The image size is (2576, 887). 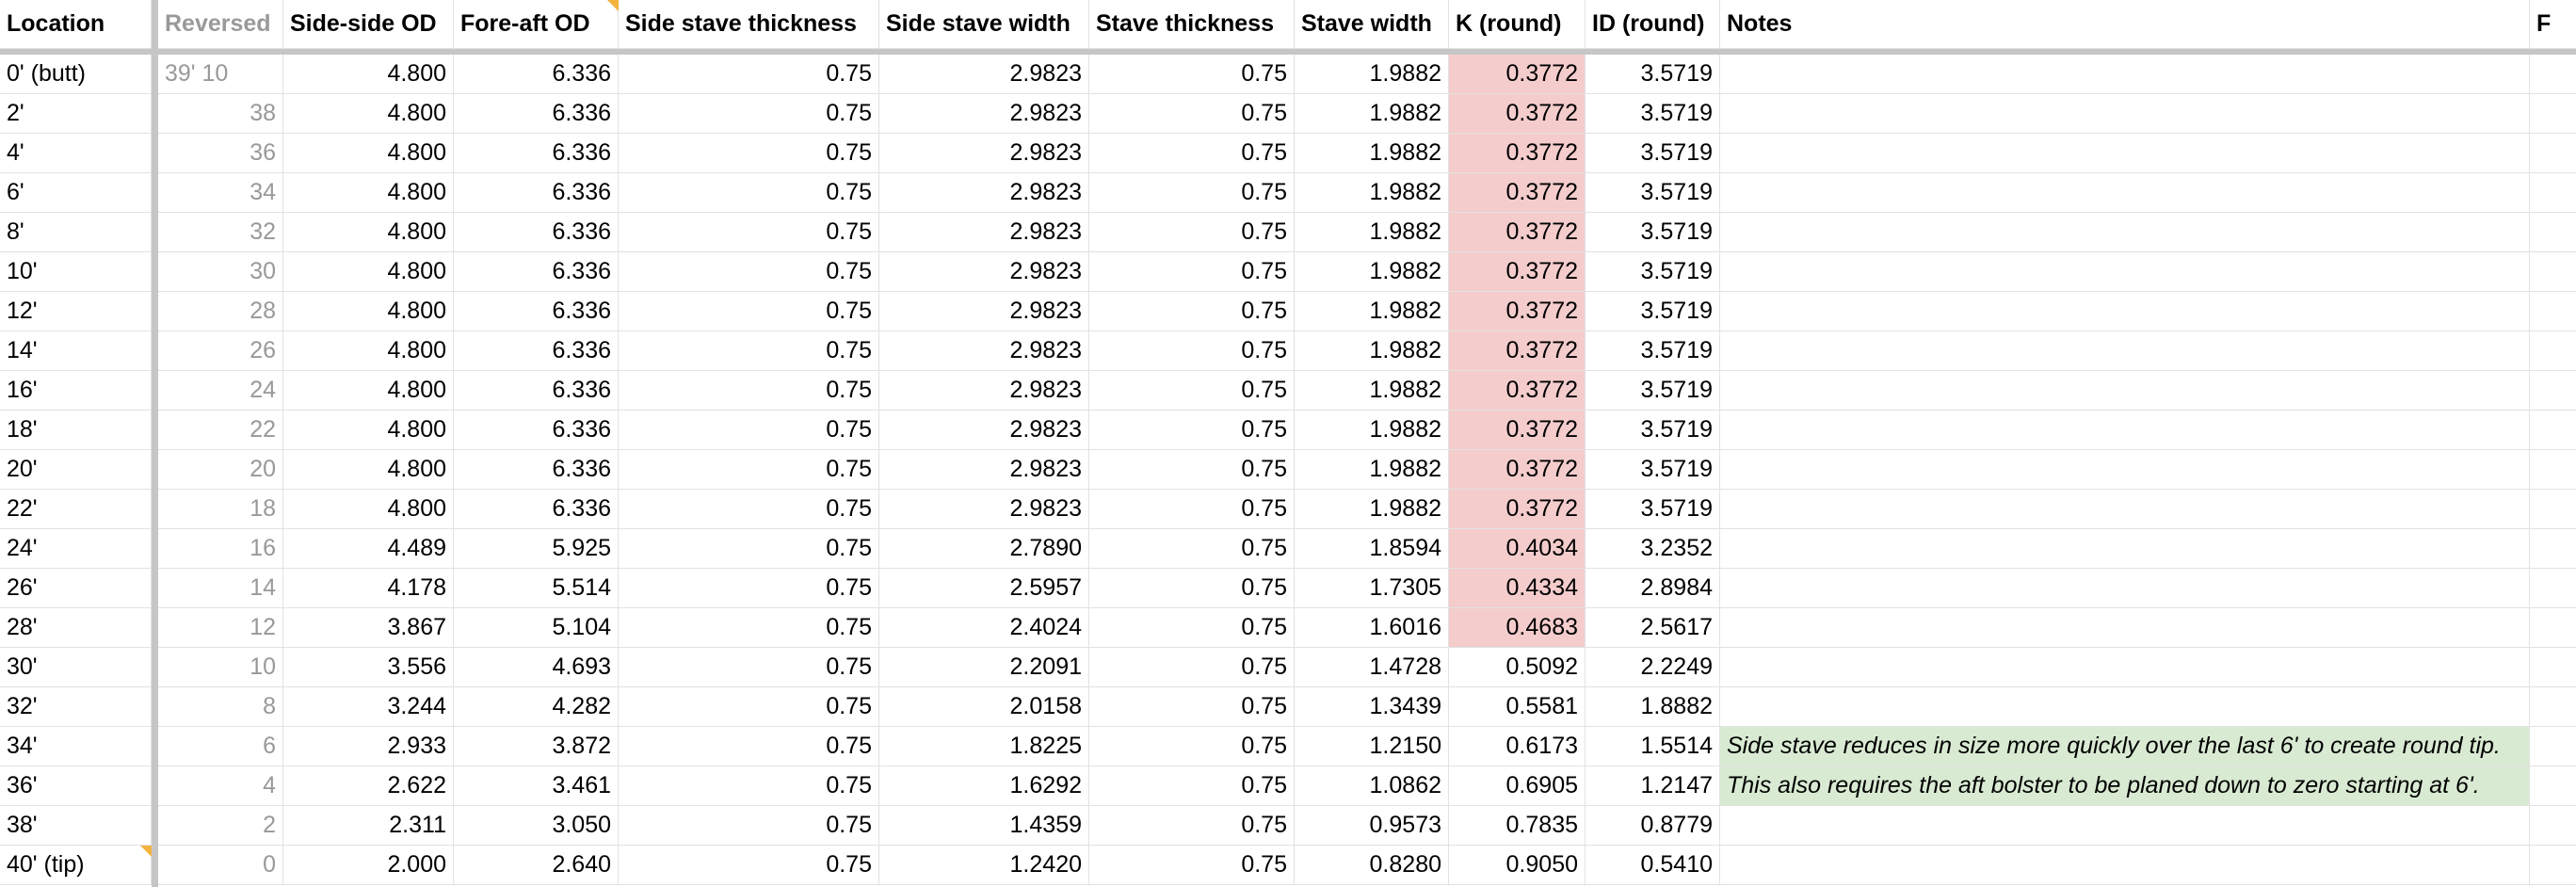 I want to click on cell: 1.8594, so click(x=1372, y=549).